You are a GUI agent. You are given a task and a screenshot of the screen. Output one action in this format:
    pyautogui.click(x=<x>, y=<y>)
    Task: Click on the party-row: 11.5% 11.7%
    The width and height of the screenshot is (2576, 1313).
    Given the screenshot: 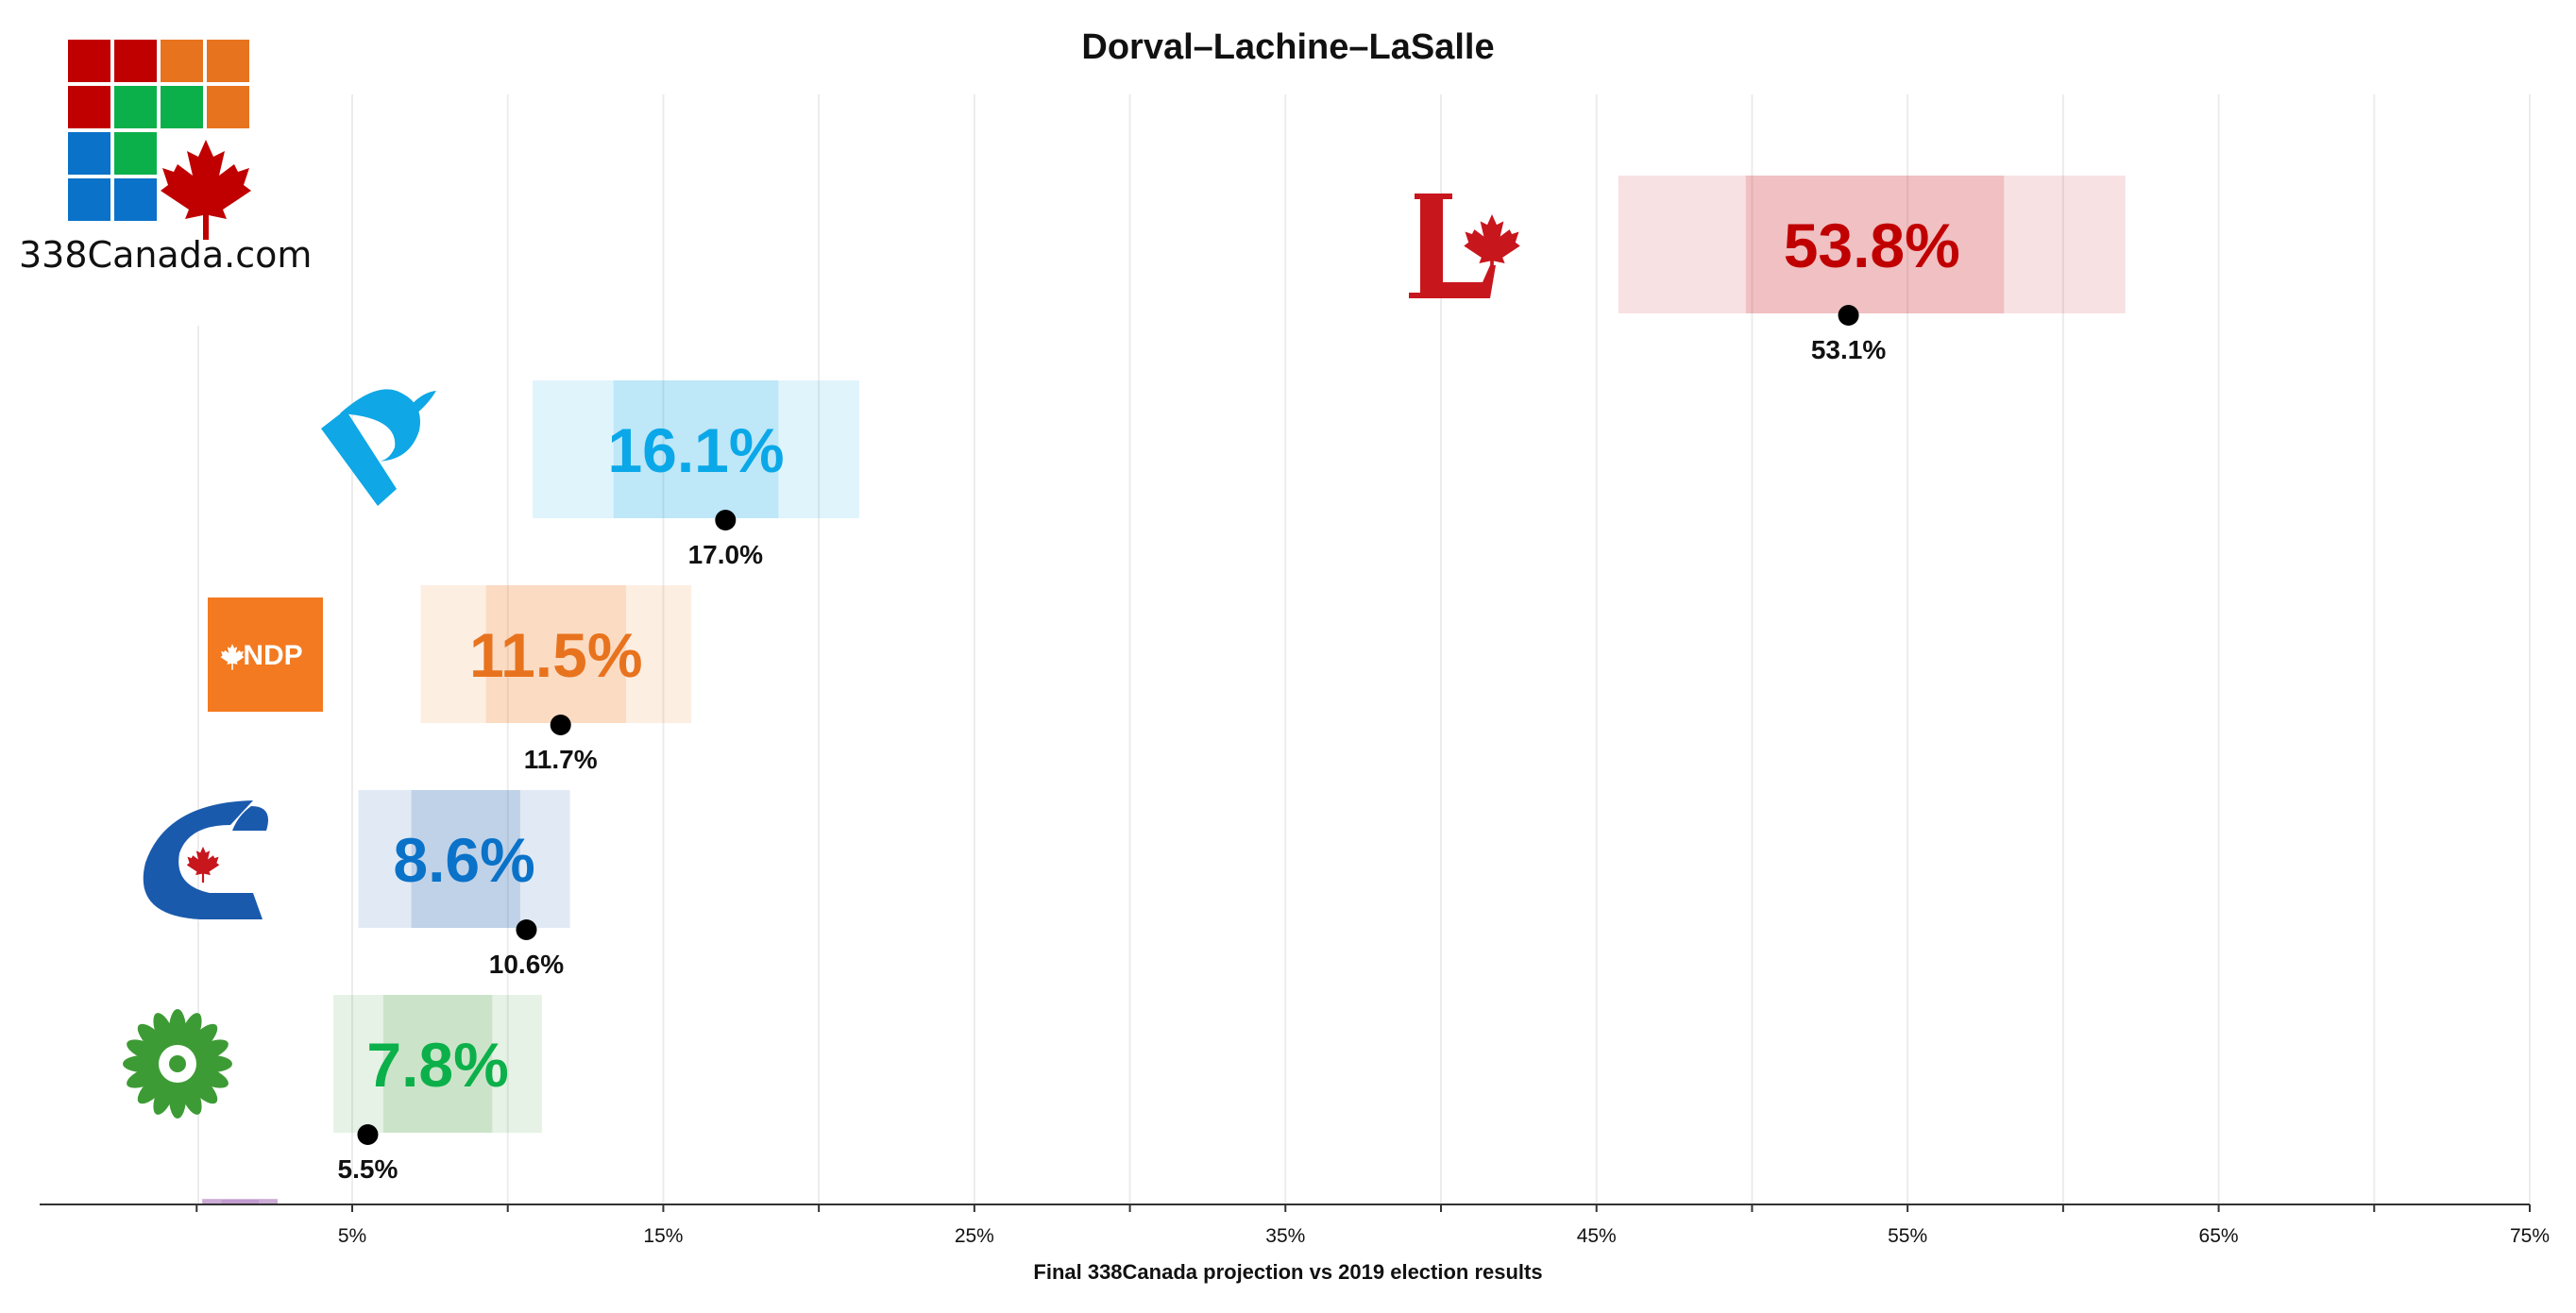 What is the action you would take?
    pyautogui.click(x=556, y=679)
    